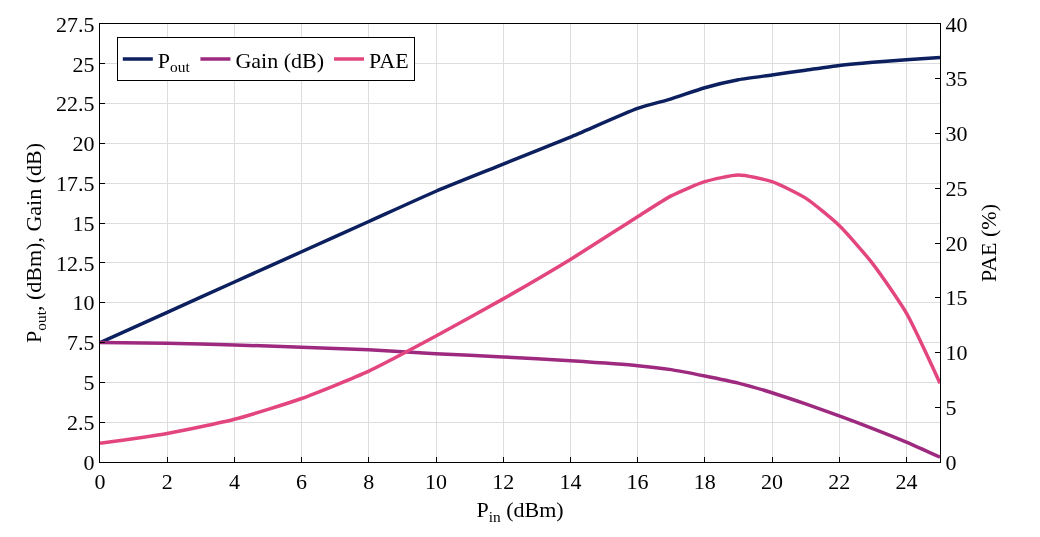 Image resolution: width=1040 pixels, height=537 pixels. I want to click on y-tick-label: 20, so click(83, 144).